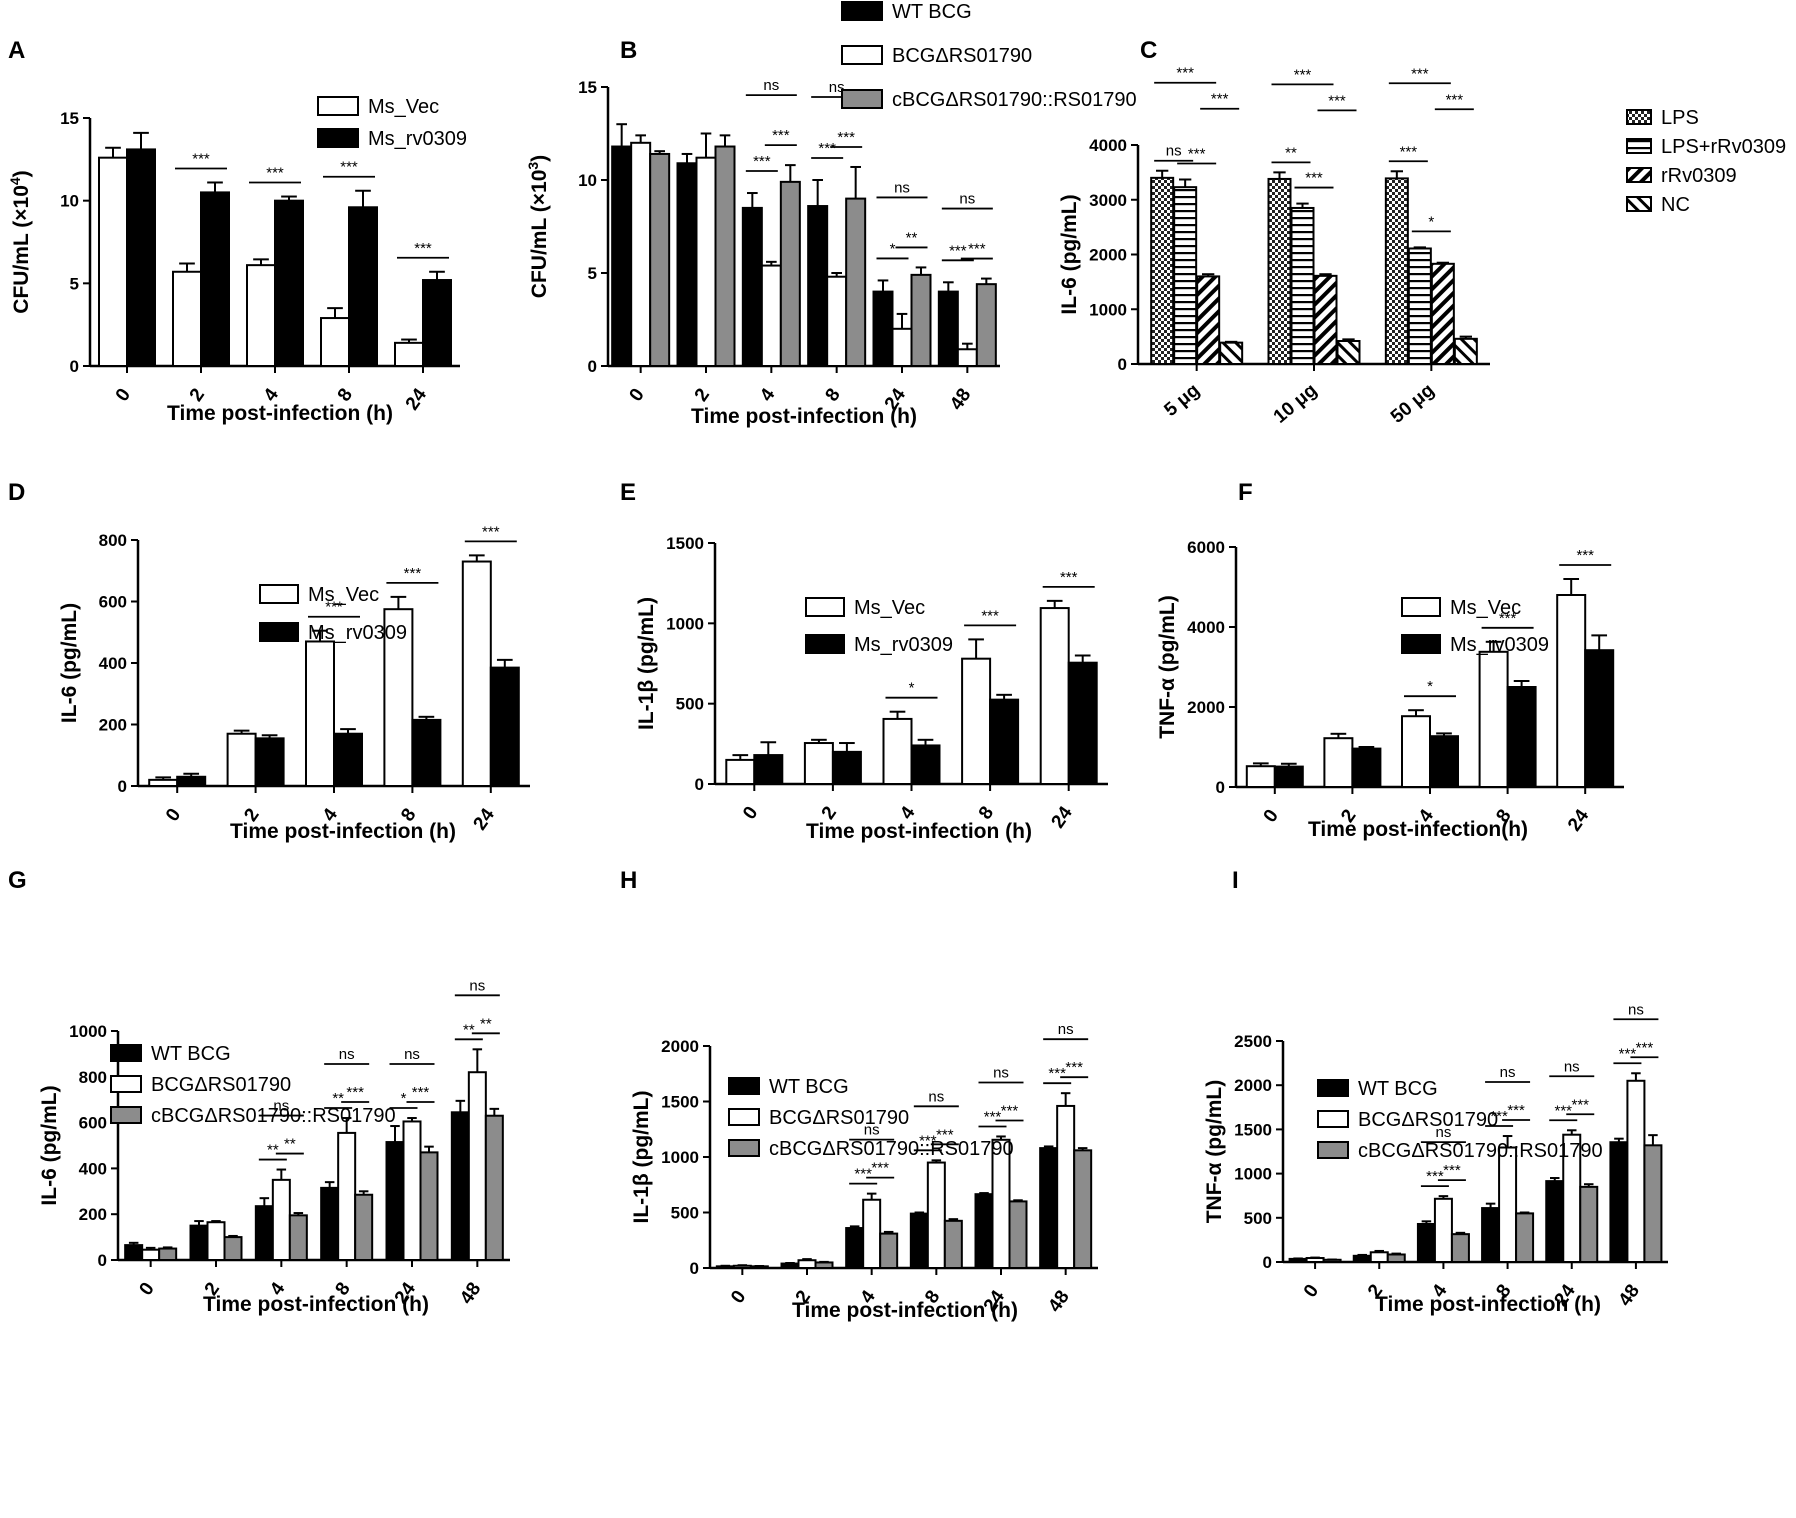 The image size is (1796, 1518). What do you see at coordinates (1413, 404) in the screenshot?
I see `x-tick-label: 50 μg` at bounding box center [1413, 404].